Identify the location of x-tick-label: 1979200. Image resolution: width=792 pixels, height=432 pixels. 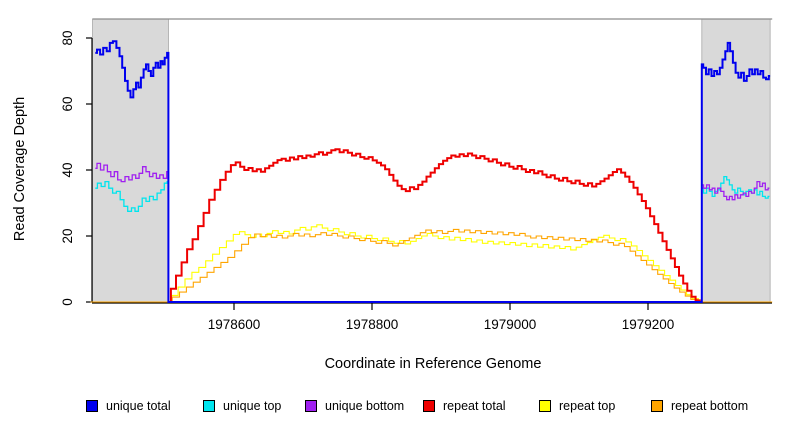
(648, 324).